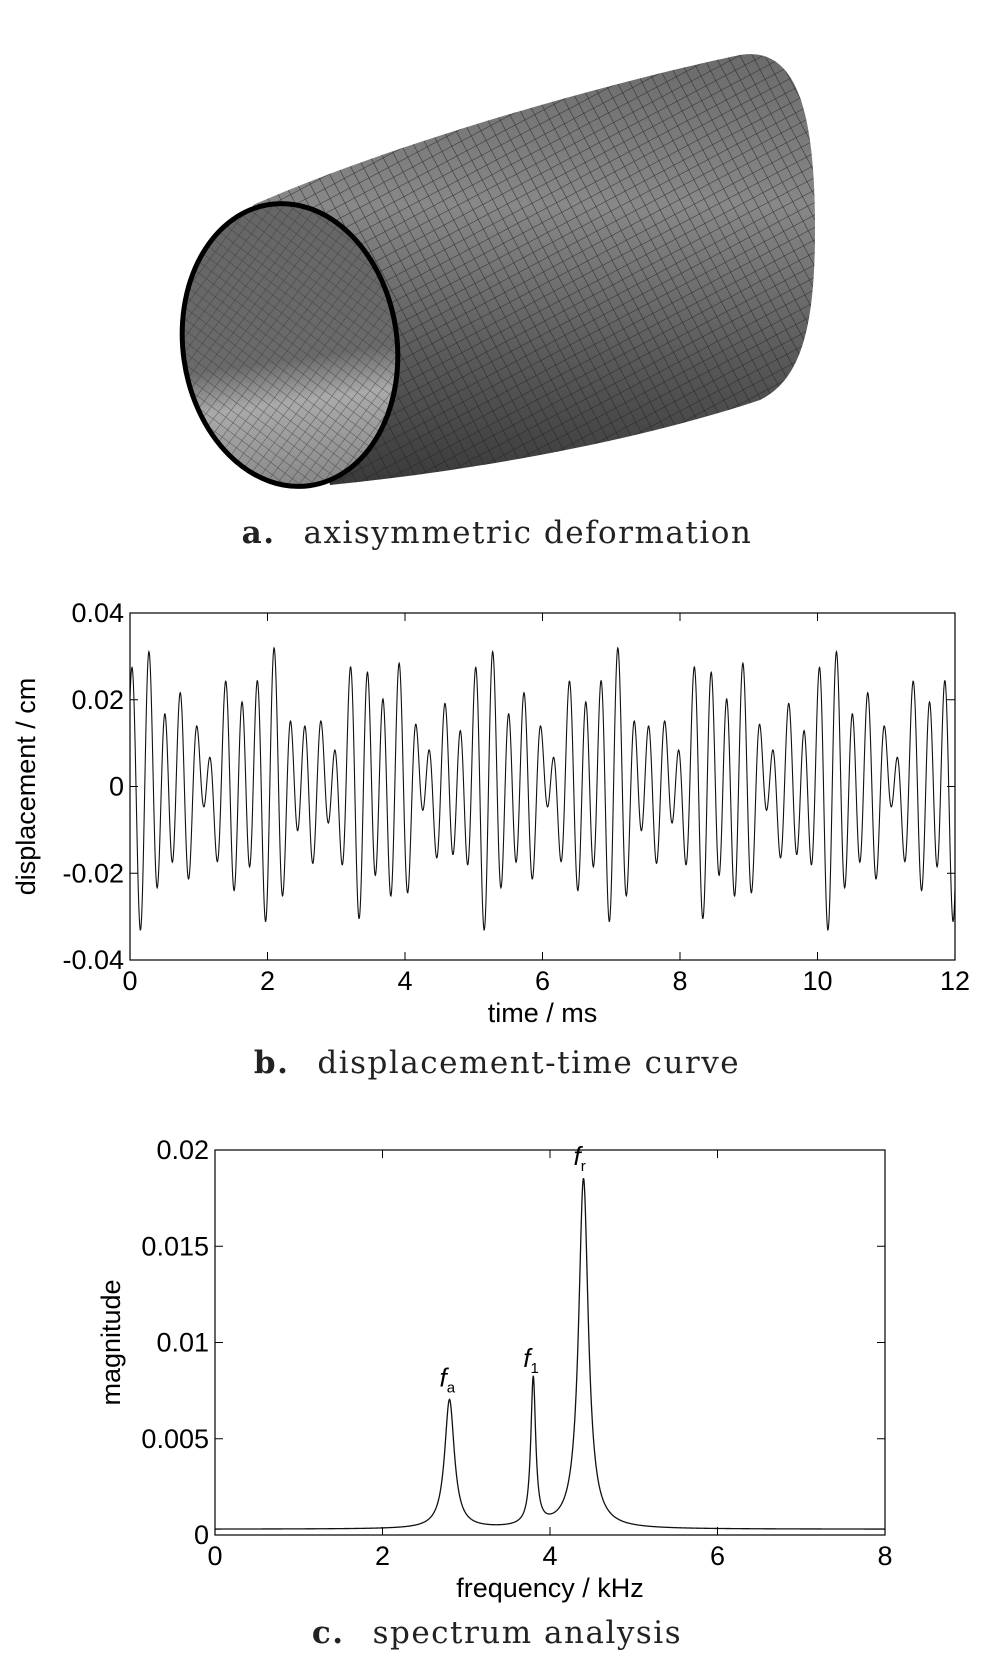 This screenshot has width=994, height=1679. I want to click on figure-c-caption: c. spectrum analysis, so click(497, 1633).